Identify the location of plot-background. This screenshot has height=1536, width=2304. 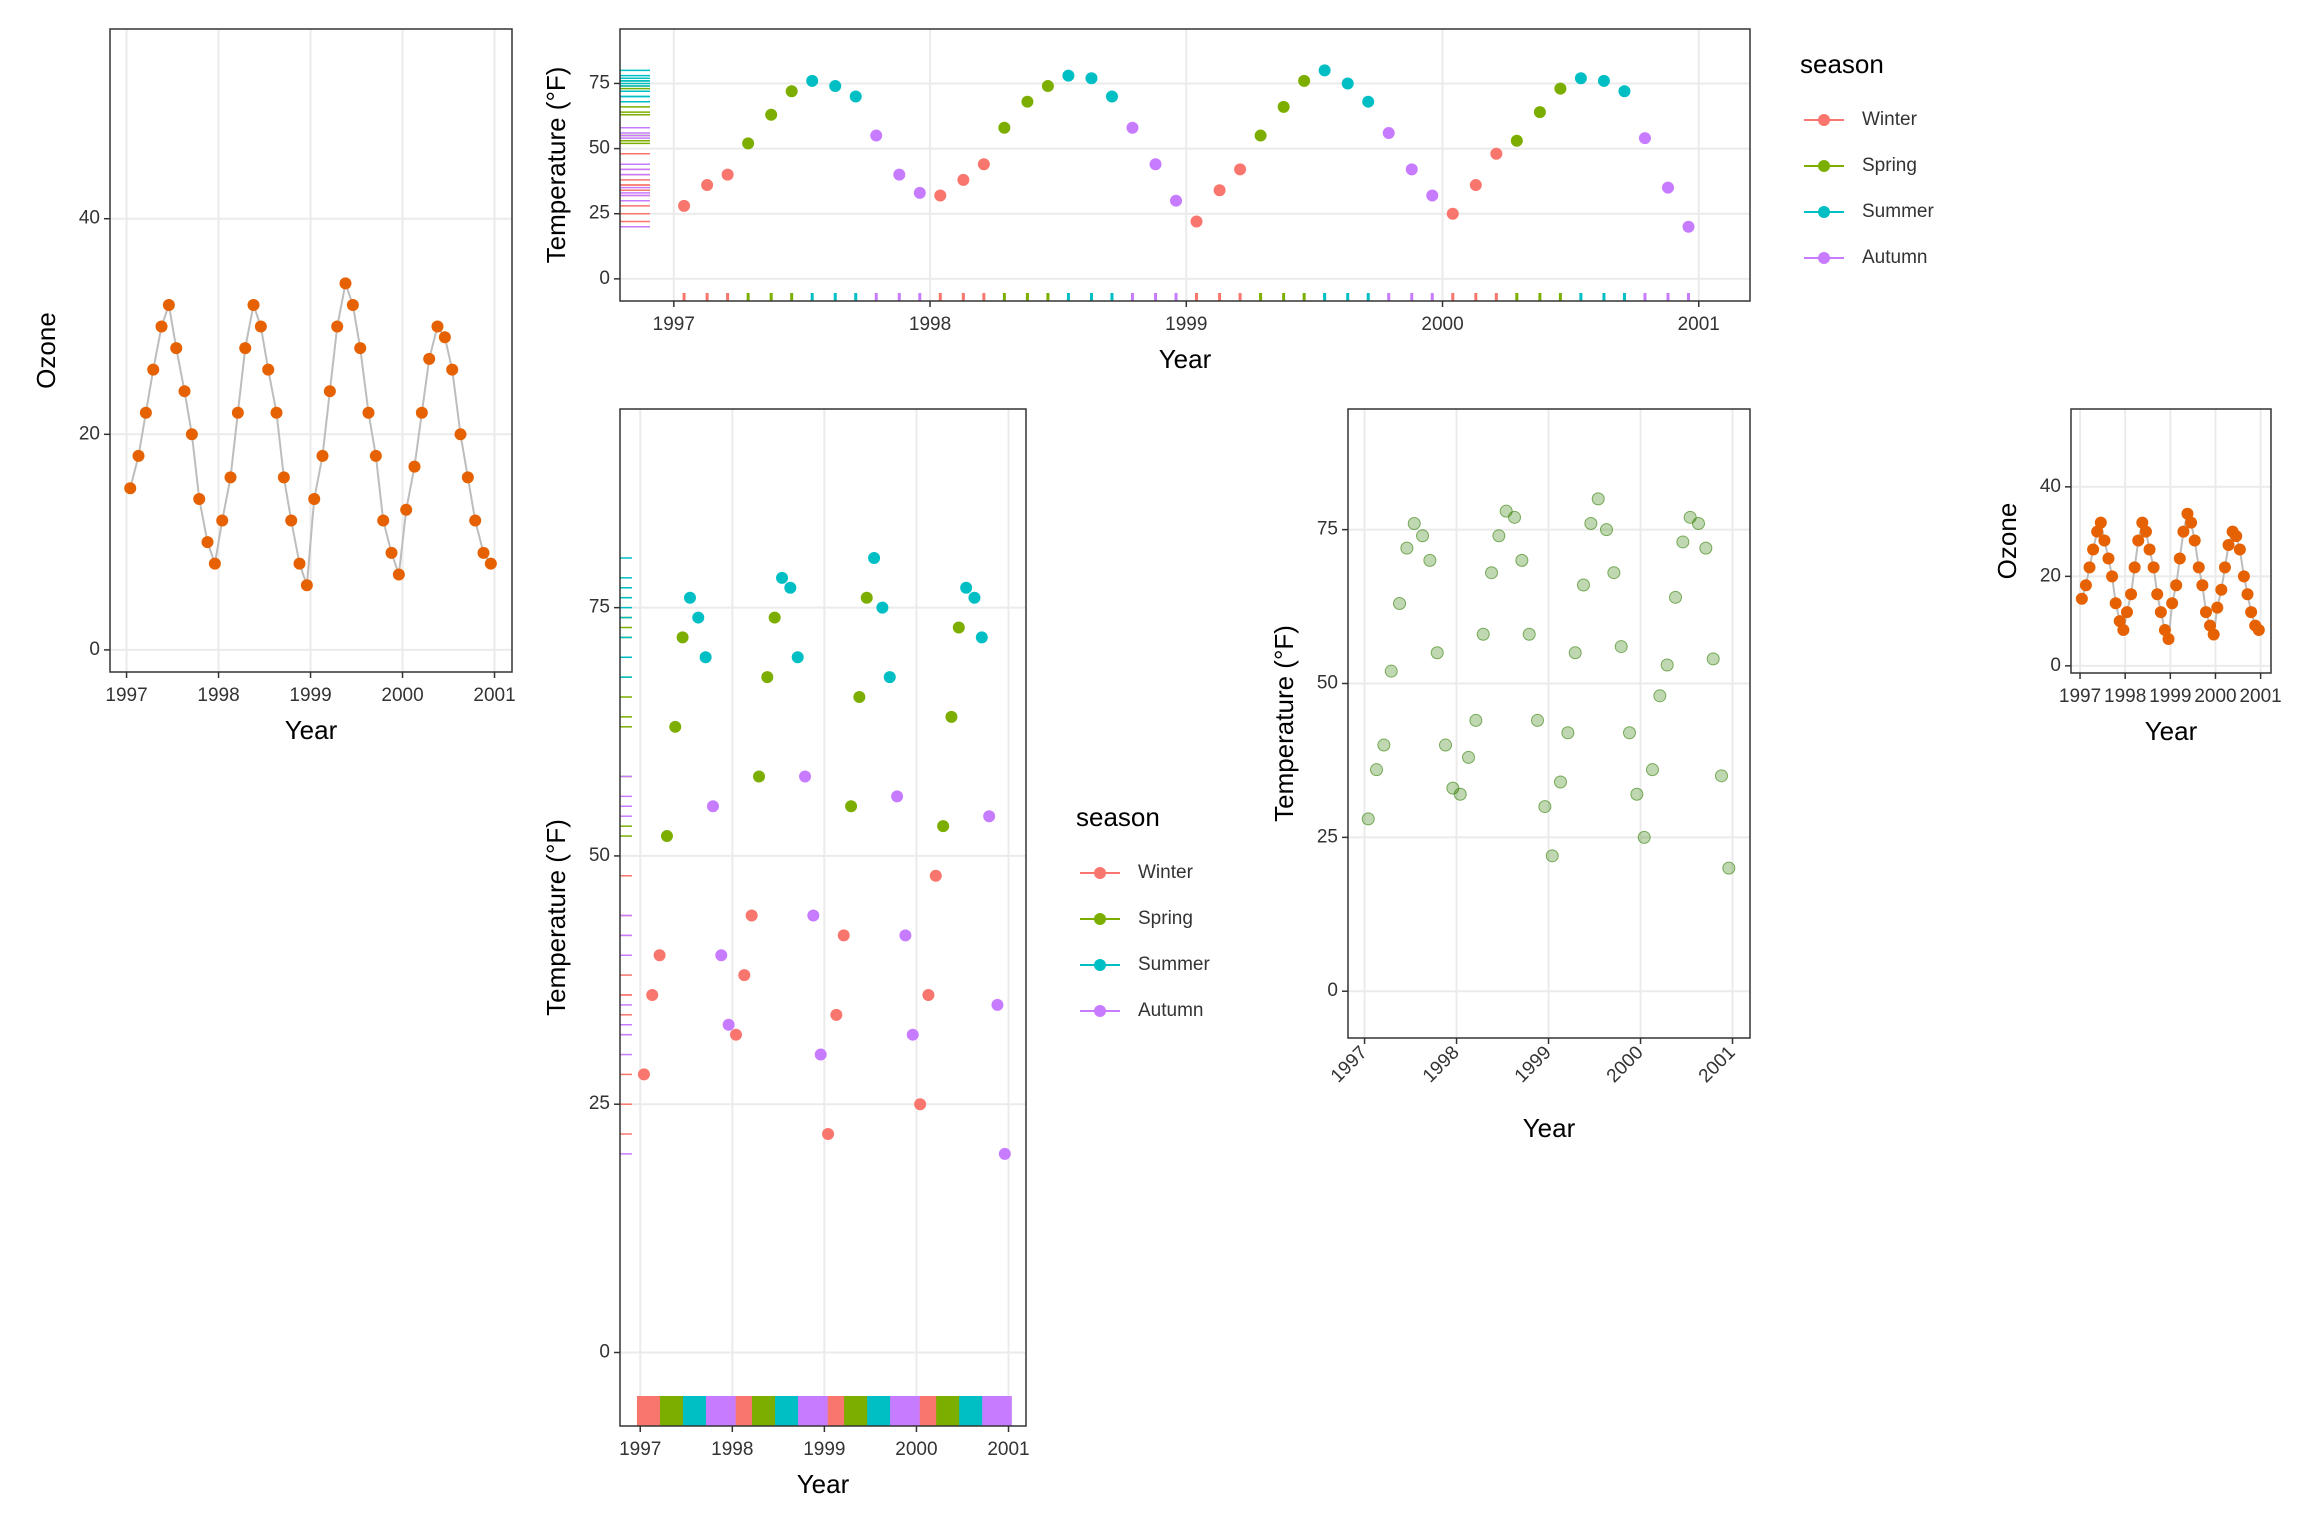
(823, 917).